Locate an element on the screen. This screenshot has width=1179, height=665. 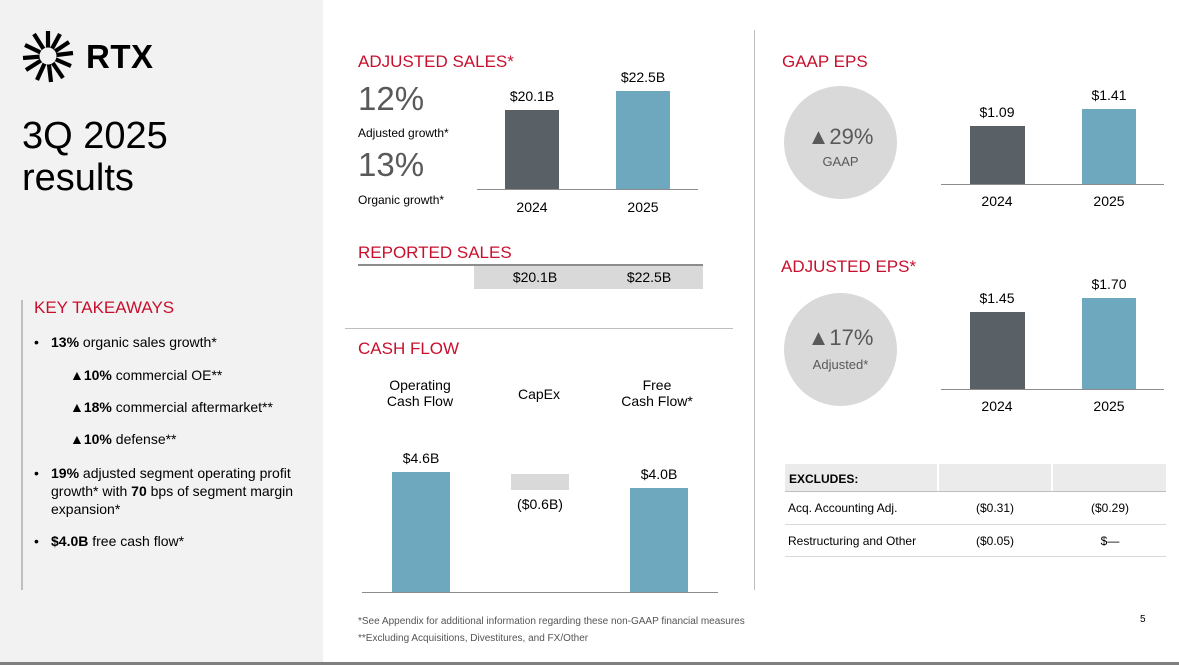
page-number: 5 is located at coordinates (1143, 619).